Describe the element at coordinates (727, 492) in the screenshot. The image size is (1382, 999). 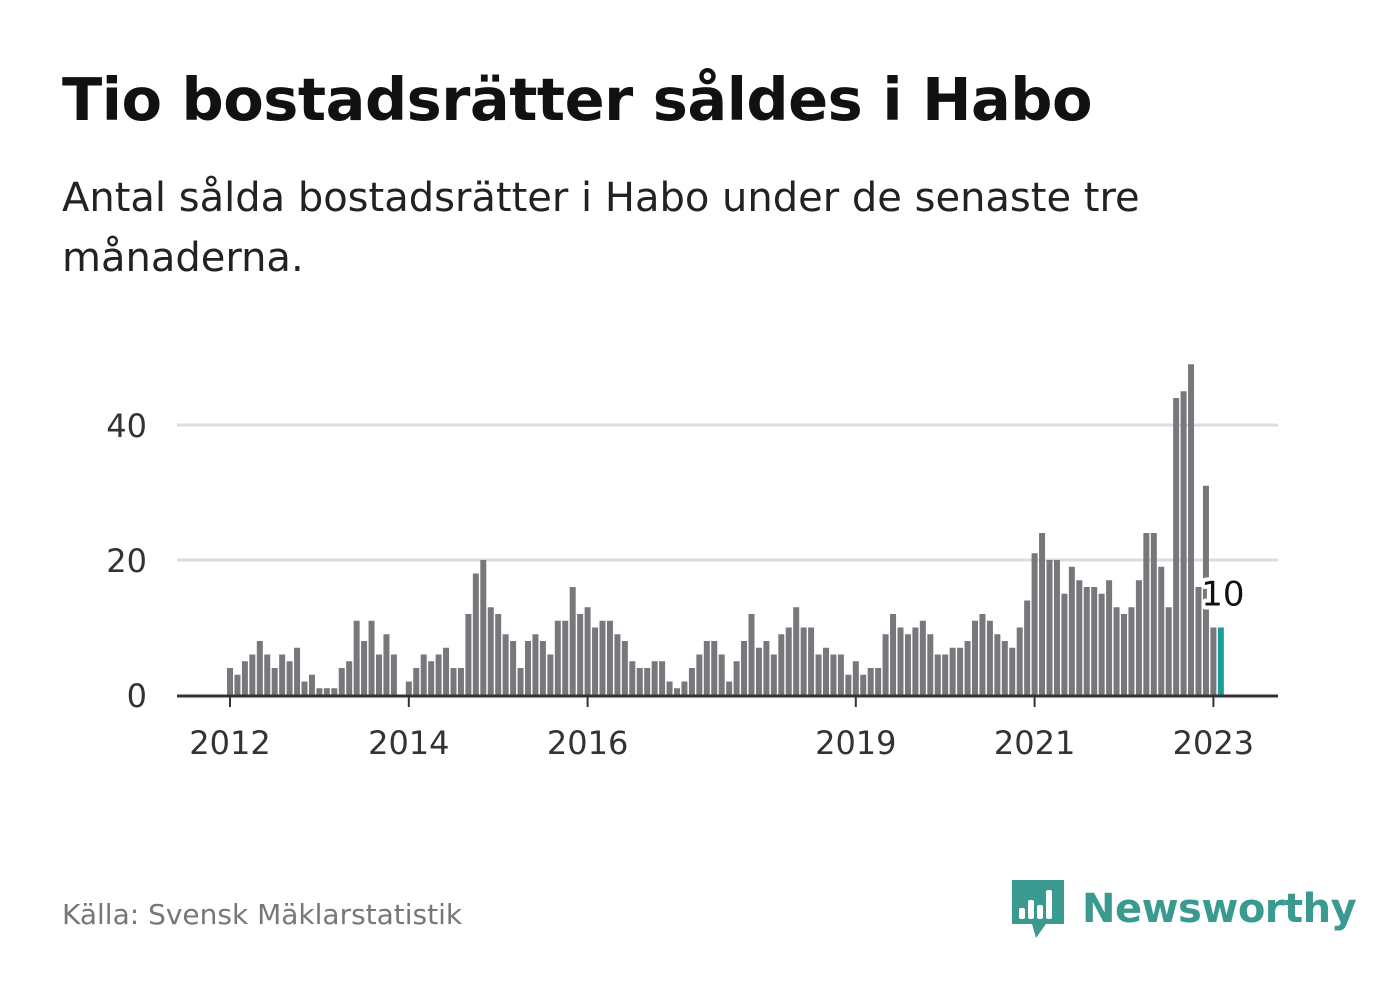
I see `gridlines` at that location.